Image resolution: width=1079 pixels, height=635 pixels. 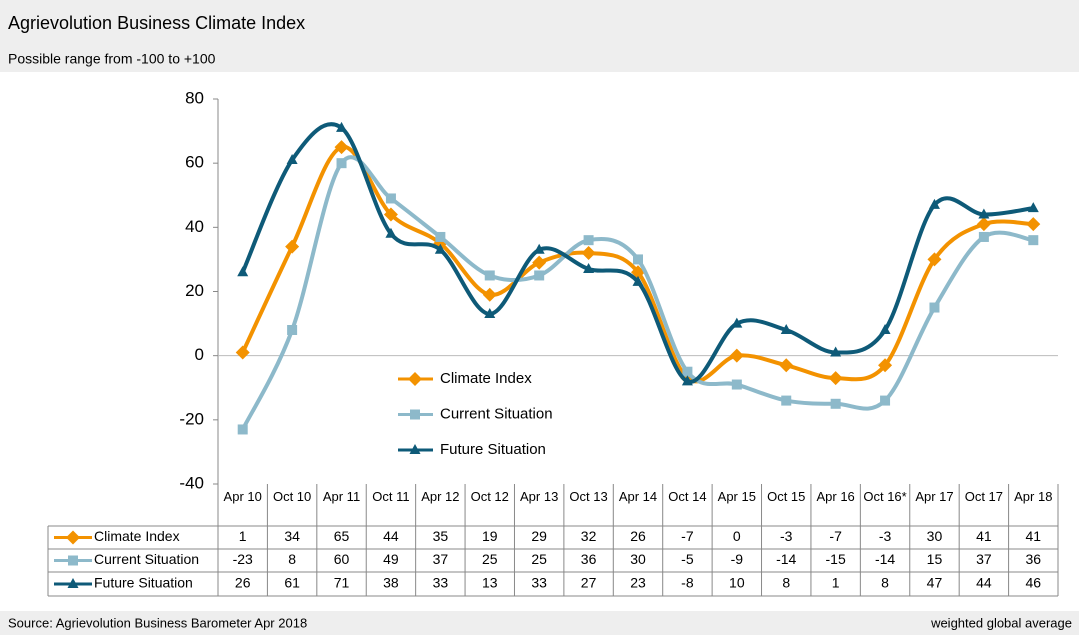 I want to click on y-tick-label: 0, so click(x=199, y=354).